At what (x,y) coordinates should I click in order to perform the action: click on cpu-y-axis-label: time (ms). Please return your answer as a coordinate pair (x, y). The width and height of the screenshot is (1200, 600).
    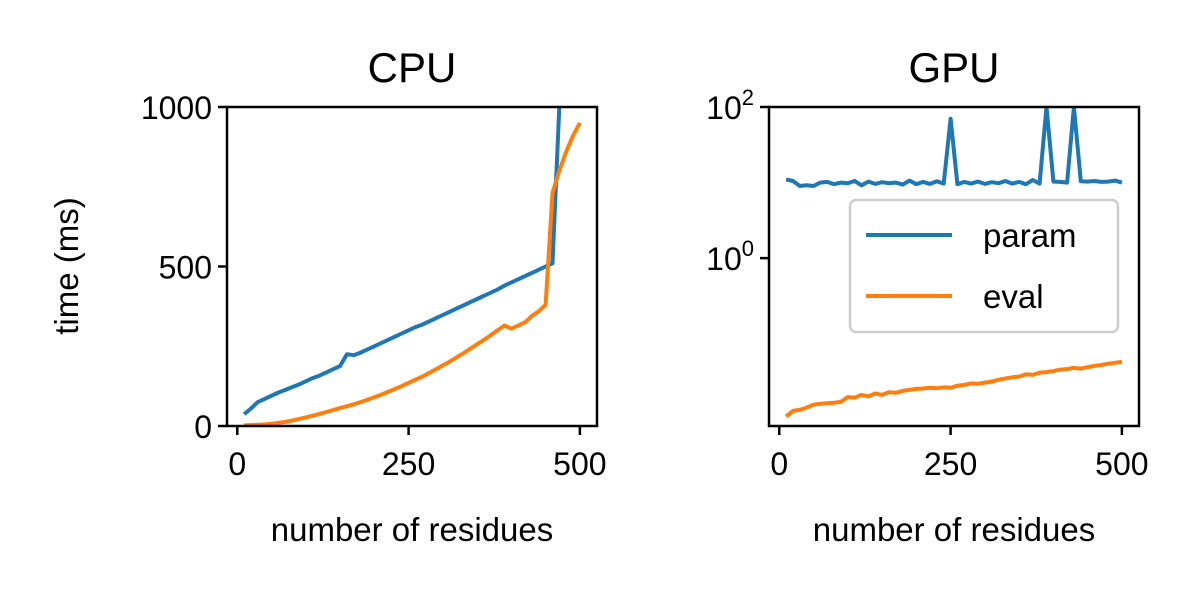
    Looking at the image, I should click on (66, 265).